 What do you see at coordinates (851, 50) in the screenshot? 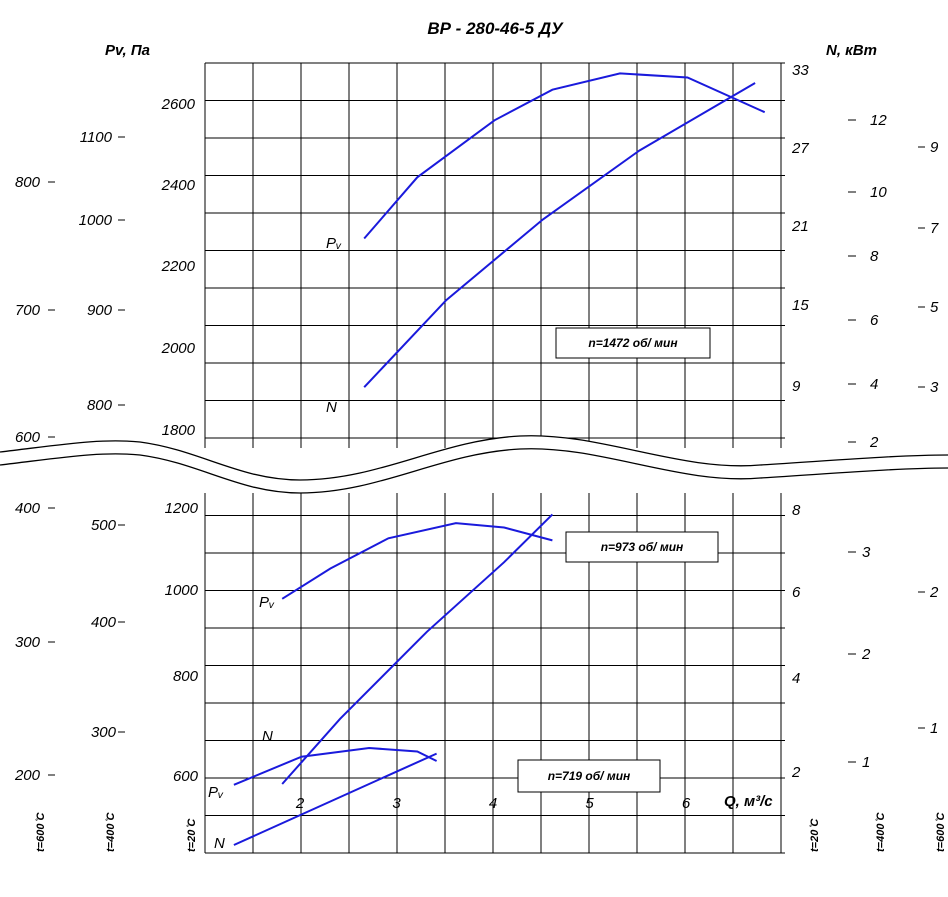
I see `y-right-axis-title: N, кВт` at bounding box center [851, 50].